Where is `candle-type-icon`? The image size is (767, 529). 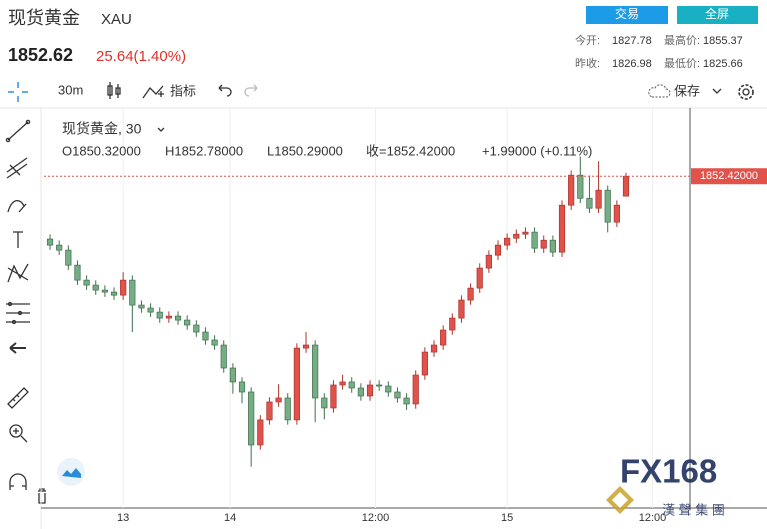
candle-type-icon is located at coordinates (114, 90).